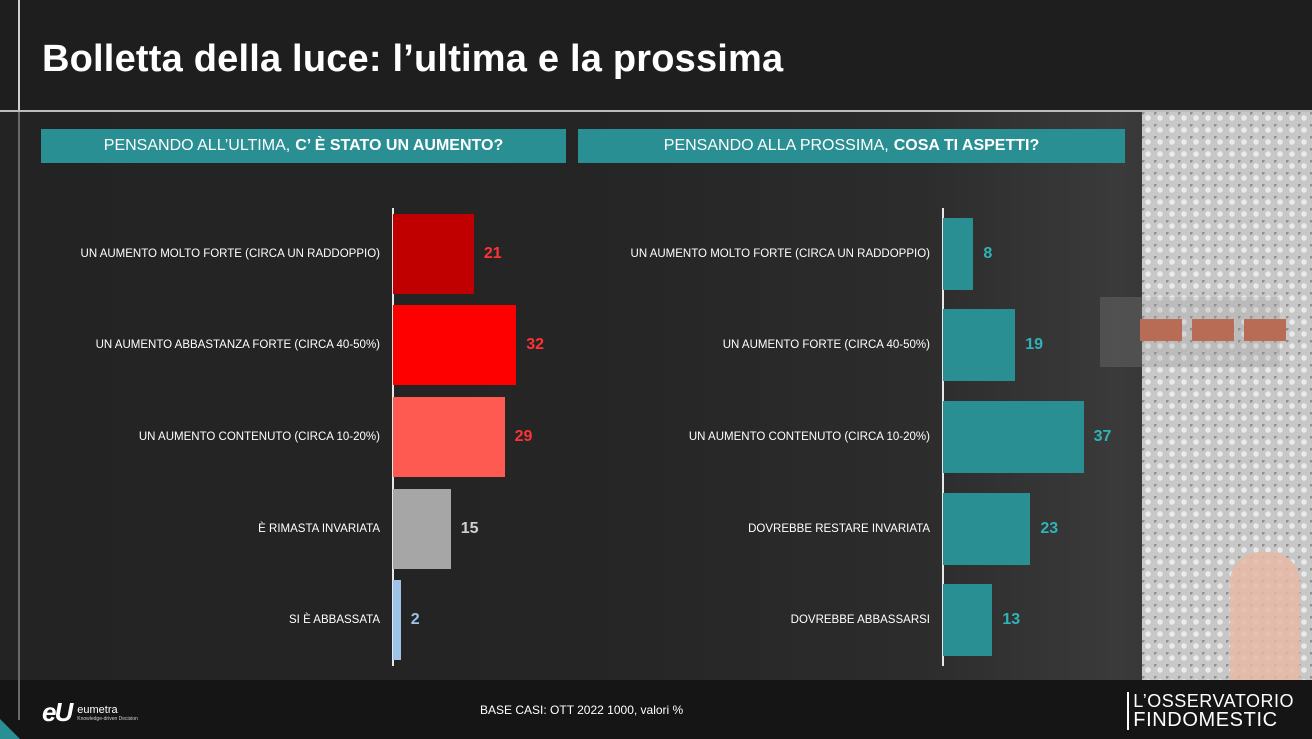 The width and height of the screenshot is (1312, 739). What do you see at coordinates (415, 620) in the screenshot?
I see `value-label: 2` at bounding box center [415, 620].